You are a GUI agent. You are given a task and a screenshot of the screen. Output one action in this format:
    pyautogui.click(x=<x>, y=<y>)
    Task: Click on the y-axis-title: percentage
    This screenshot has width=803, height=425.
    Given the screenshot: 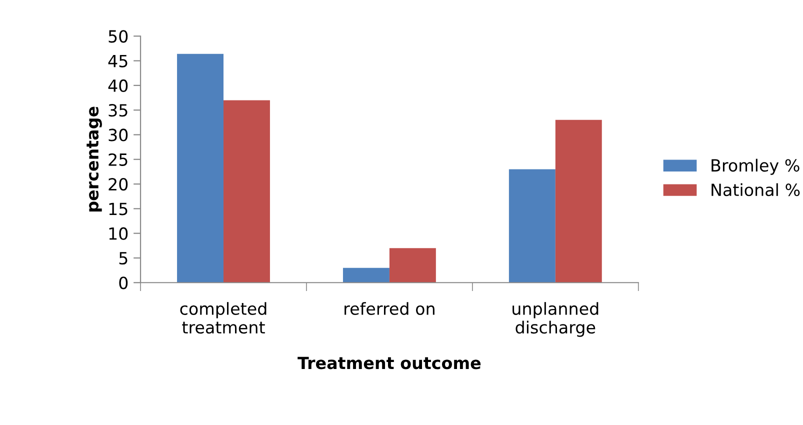 What is the action you would take?
    pyautogui.click(x=94, y=159)
    